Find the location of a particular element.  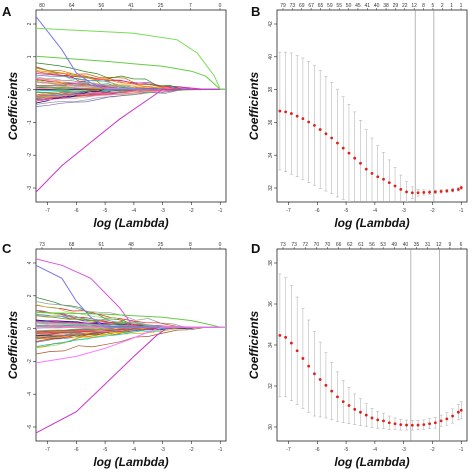

panel-b-top-tick-label: 2 is located at coordinates (442, 6).